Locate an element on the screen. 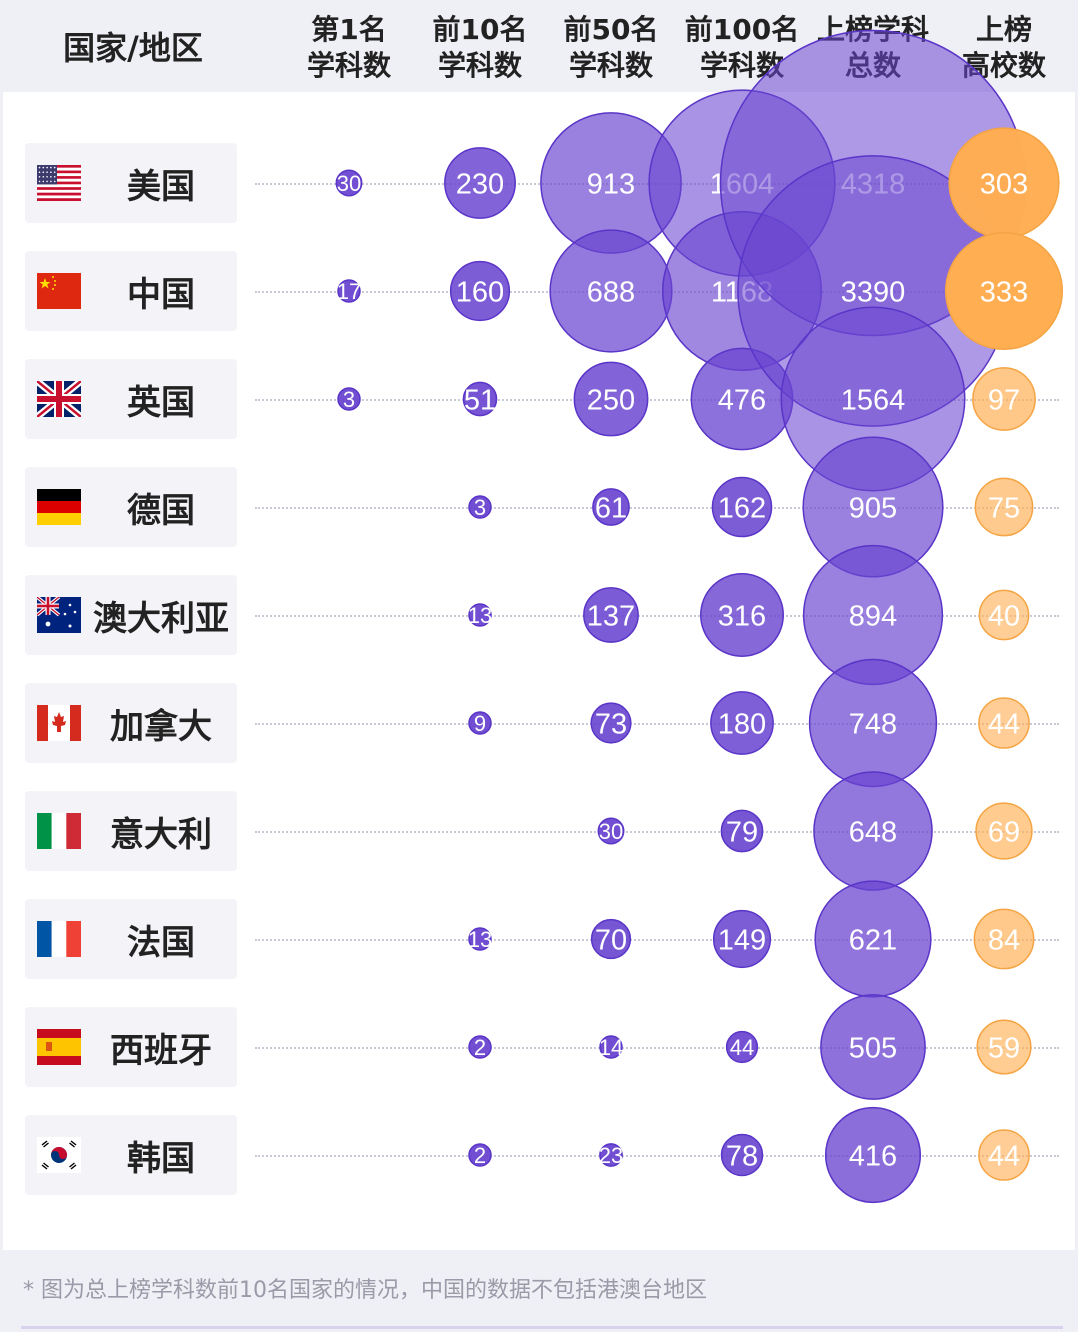 The width and height of the screenshot is (1078, 1332). header-column-5: 上榜 高校数 is located at coordinates (1003, 47).